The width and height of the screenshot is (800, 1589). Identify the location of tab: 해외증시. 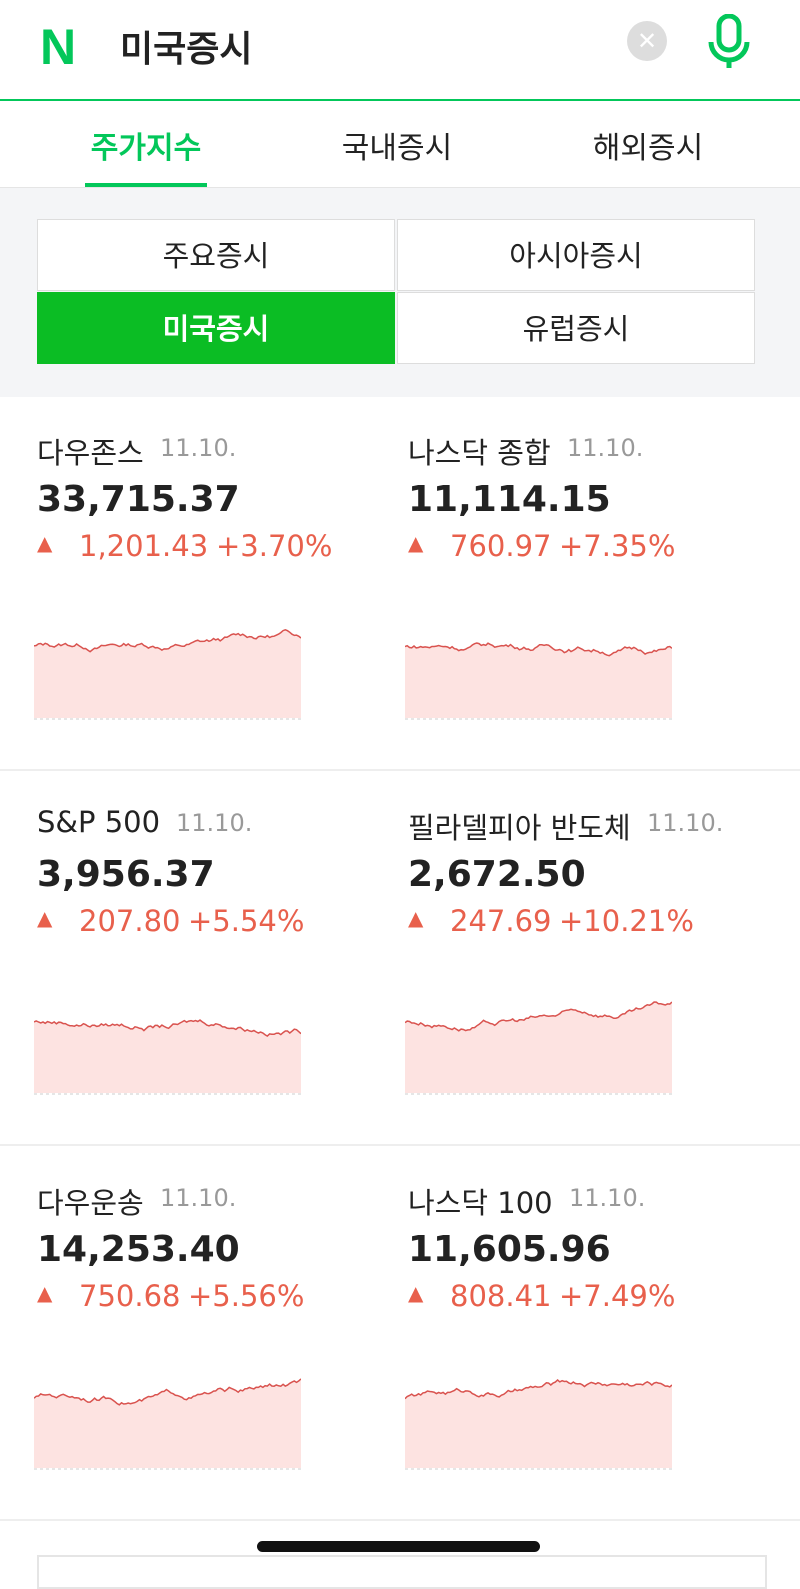
(648, 148).